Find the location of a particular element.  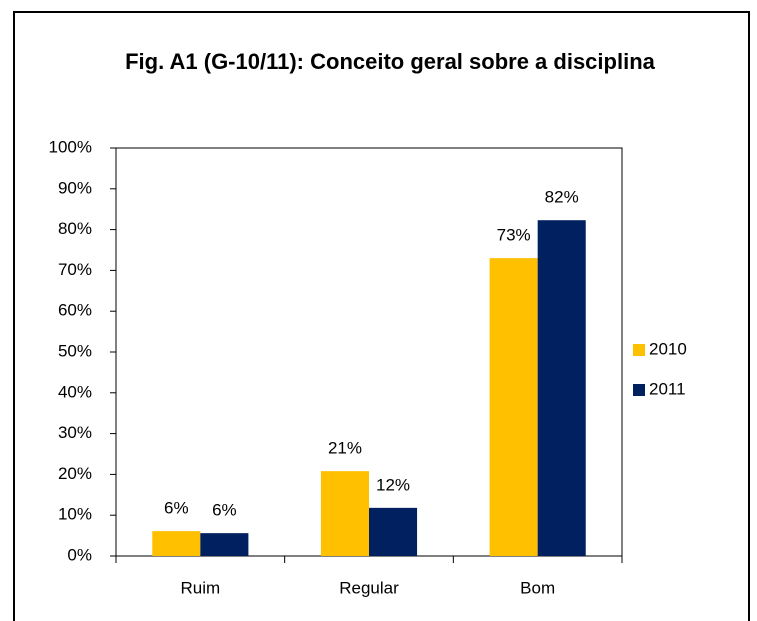

data-label: 73% is located at coordinates (514, 235).